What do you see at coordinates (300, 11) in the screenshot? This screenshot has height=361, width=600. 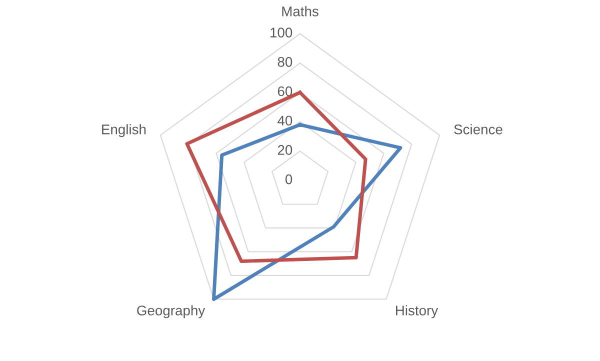 I see `spoke-label: Maths` at bounding box center [300, 11].